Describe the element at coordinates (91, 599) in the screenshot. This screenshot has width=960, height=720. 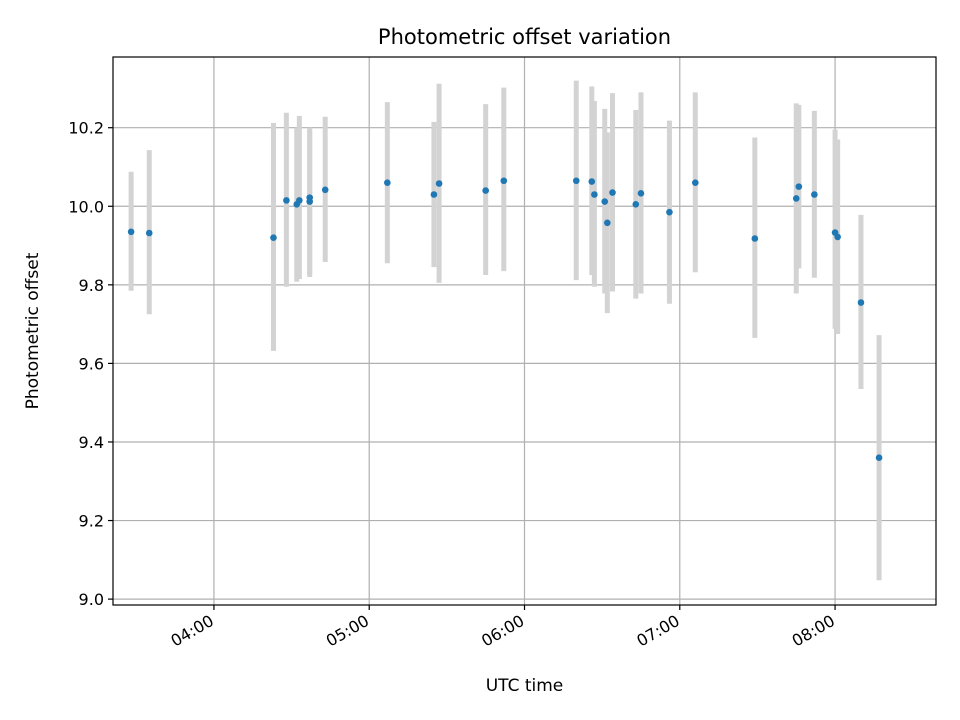
I see `y-tick-label: 9.0` at that location.